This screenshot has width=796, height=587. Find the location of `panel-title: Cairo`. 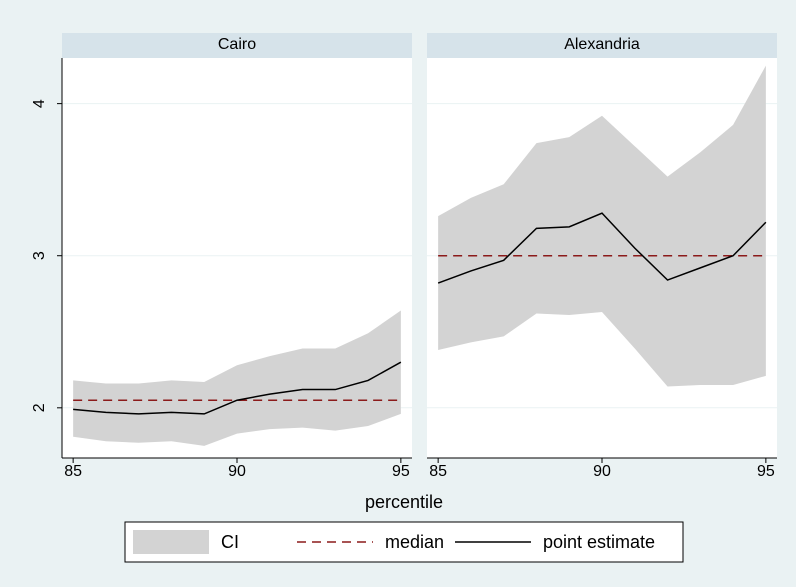

panel-title: Cairo is located at coordinates (237, 44).